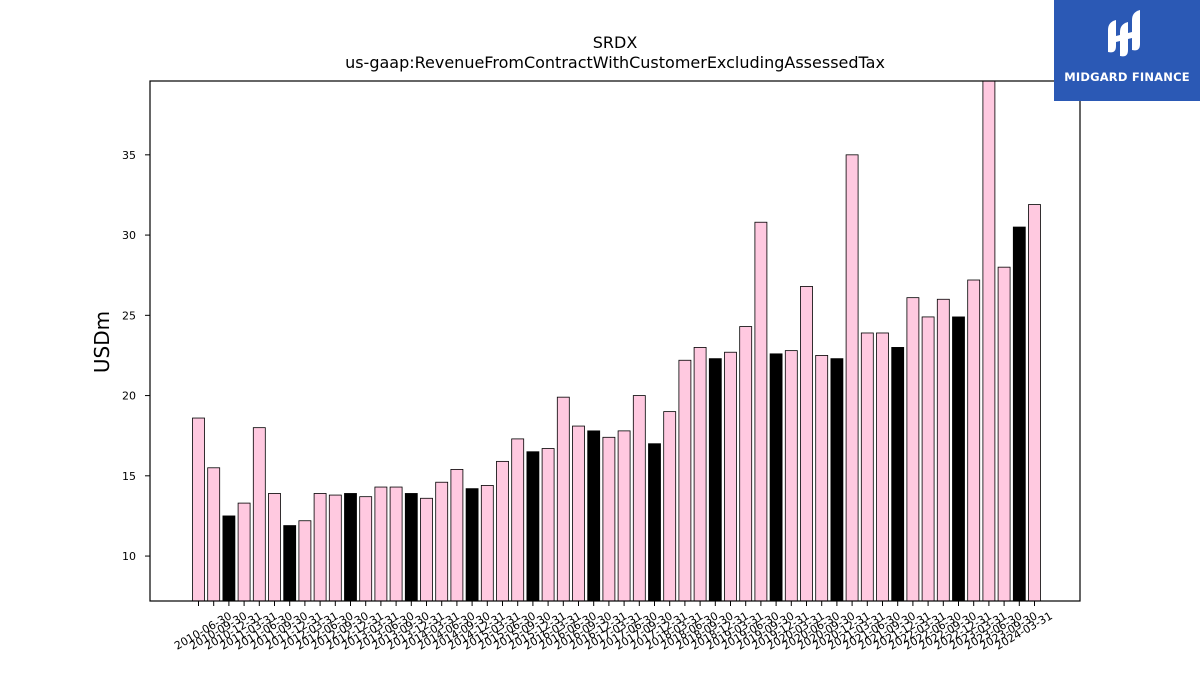 The width and height of the screenshot is (1200, 675). What do you see at coordinates (129, 155) in the screenshot?
I see `y-tick-label: 35` at bounding box center [129, 155].